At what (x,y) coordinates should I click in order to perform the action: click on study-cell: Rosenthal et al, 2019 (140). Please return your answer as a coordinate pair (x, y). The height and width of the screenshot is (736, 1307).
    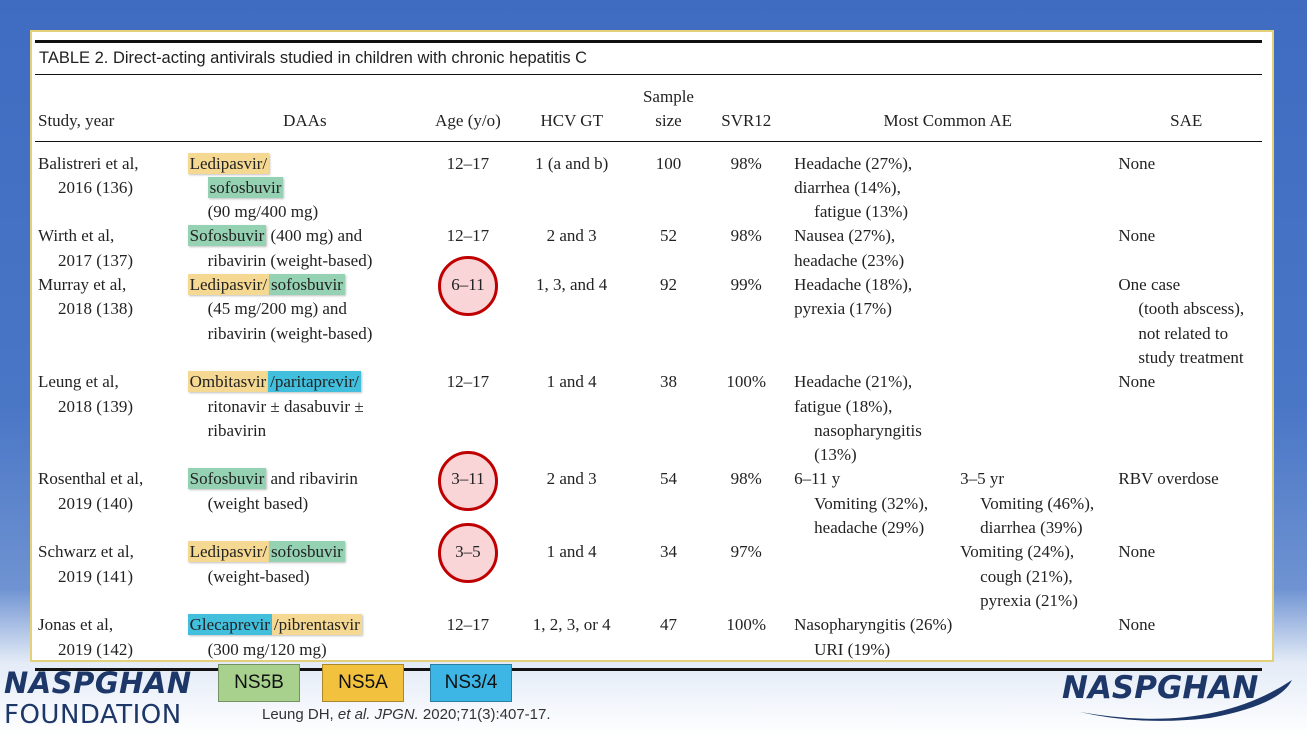
    Looking at the image, I should click on (111, 503).